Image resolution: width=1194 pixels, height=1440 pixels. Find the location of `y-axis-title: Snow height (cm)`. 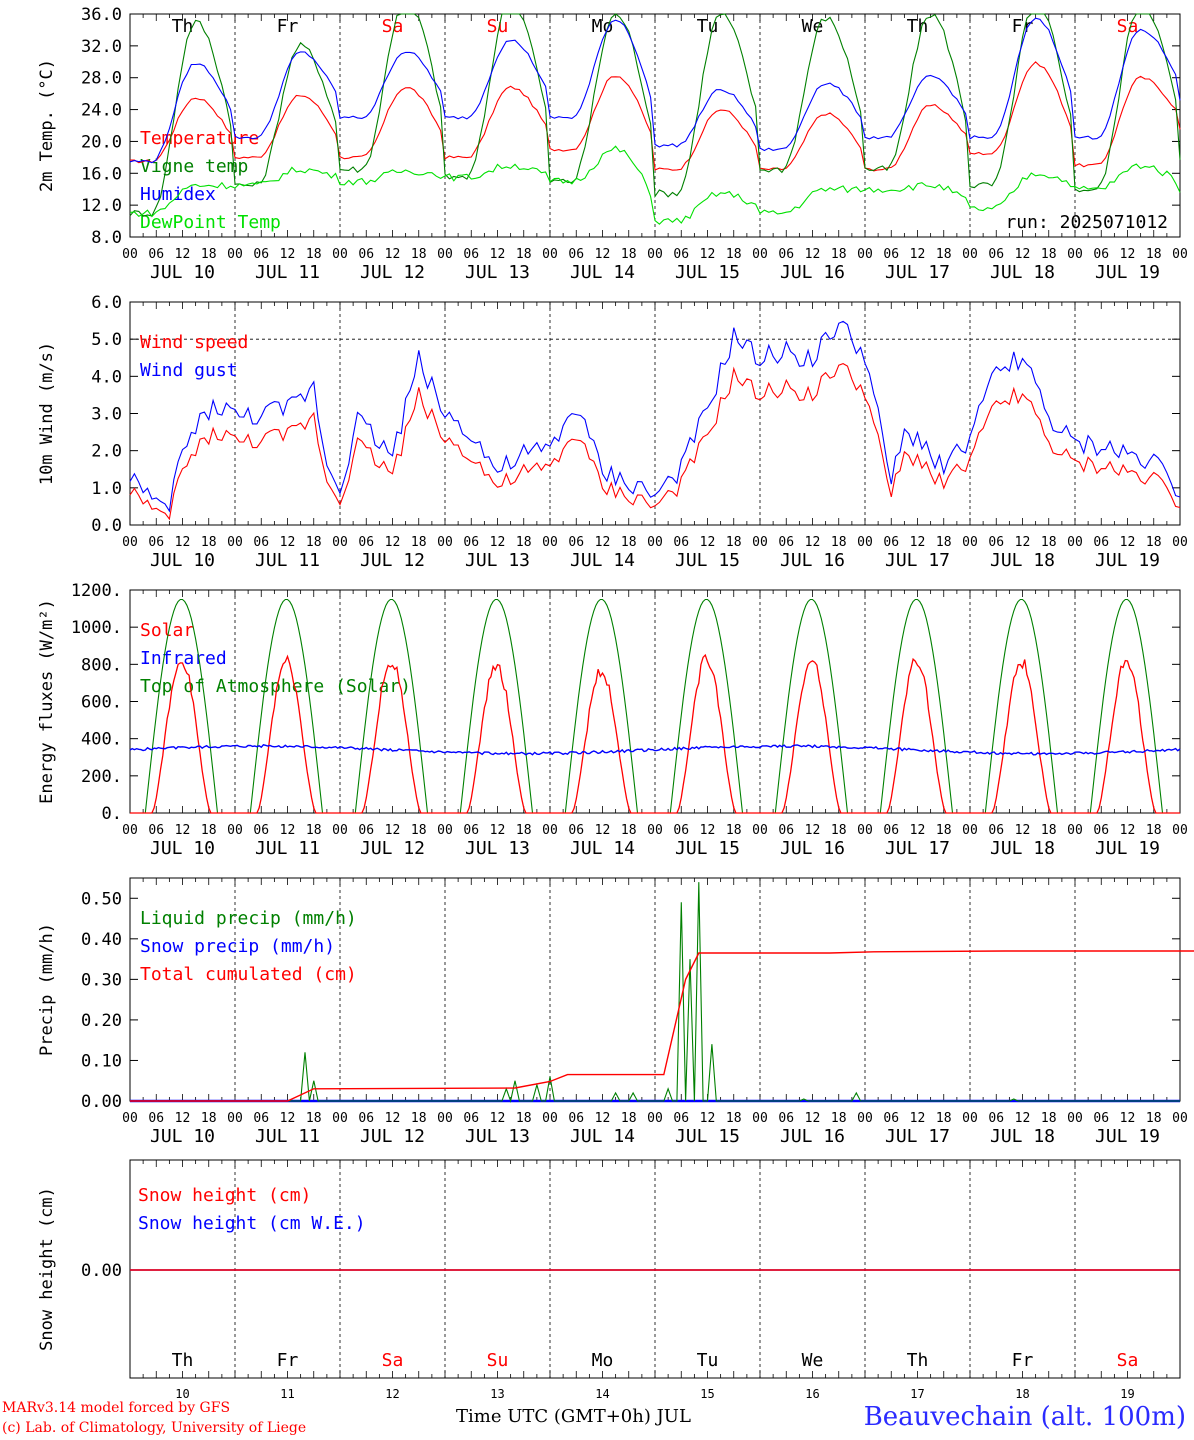

y-axis-title: Snow height (cm) is located at coordinates (47, 1269).